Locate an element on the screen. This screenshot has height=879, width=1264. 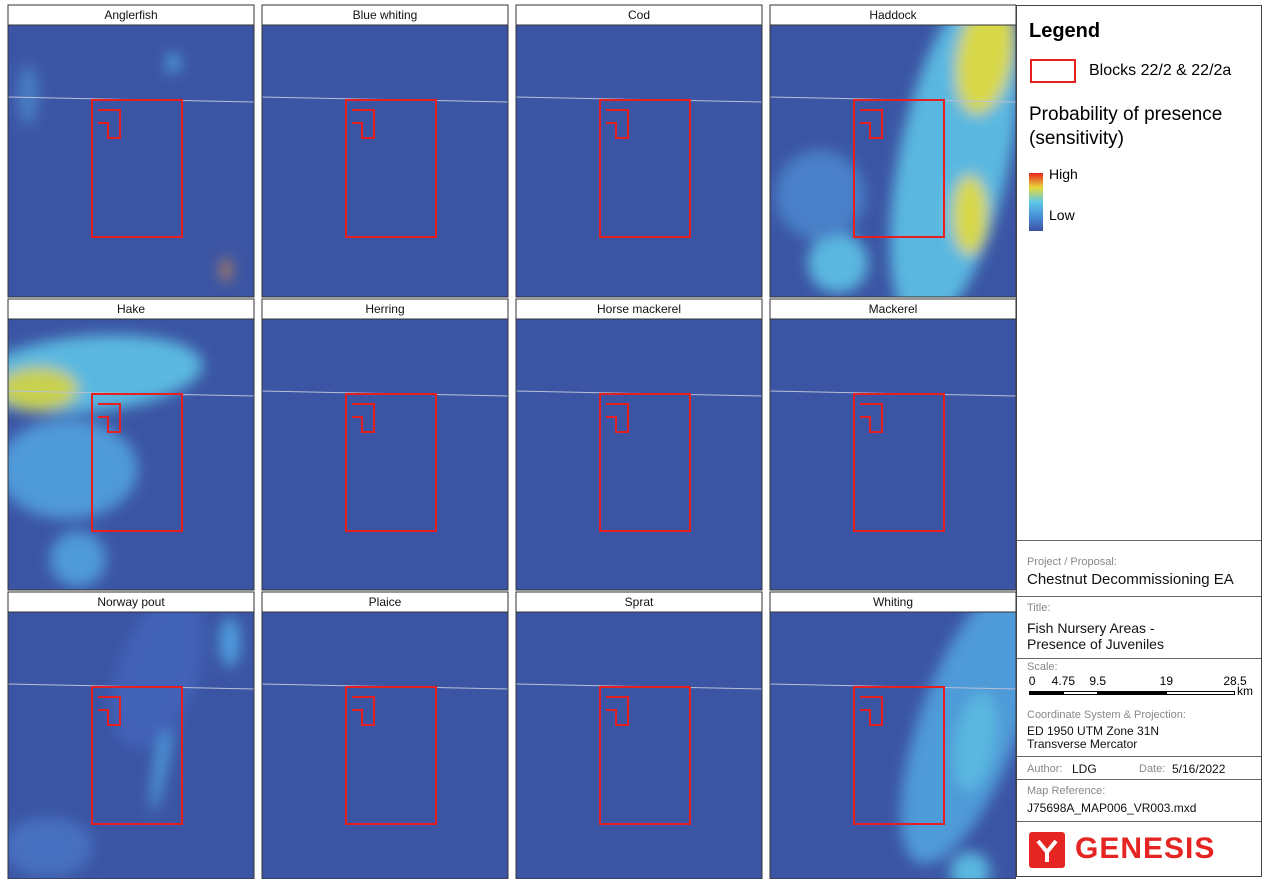
scale-tick-label: 0 is located at coordinates (1032, 681).